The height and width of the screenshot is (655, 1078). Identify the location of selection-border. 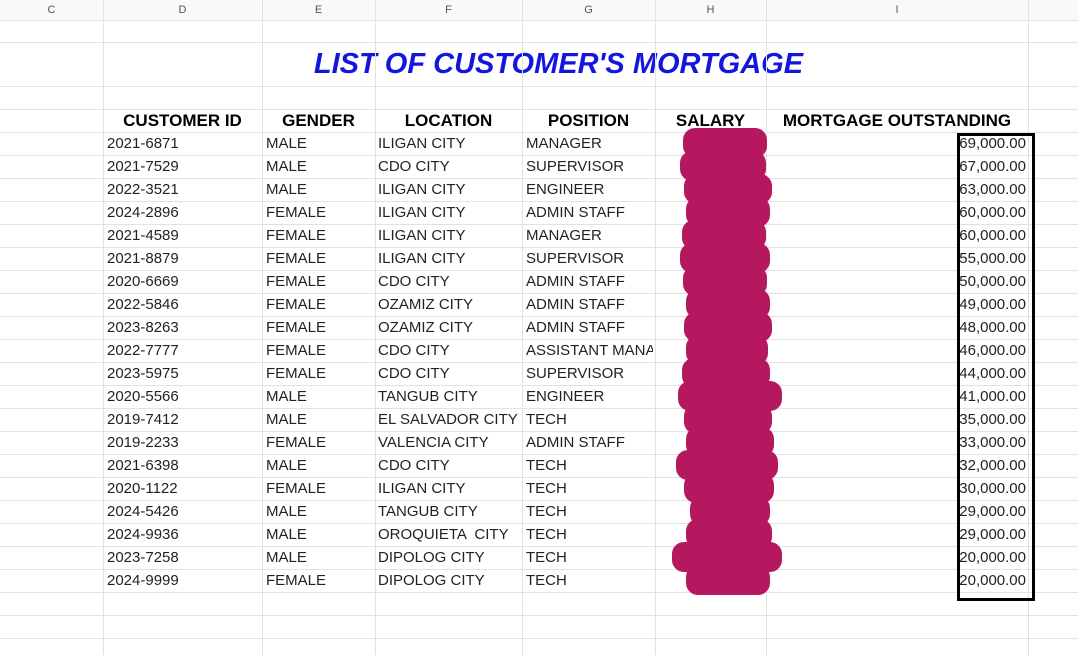
(996, 367).